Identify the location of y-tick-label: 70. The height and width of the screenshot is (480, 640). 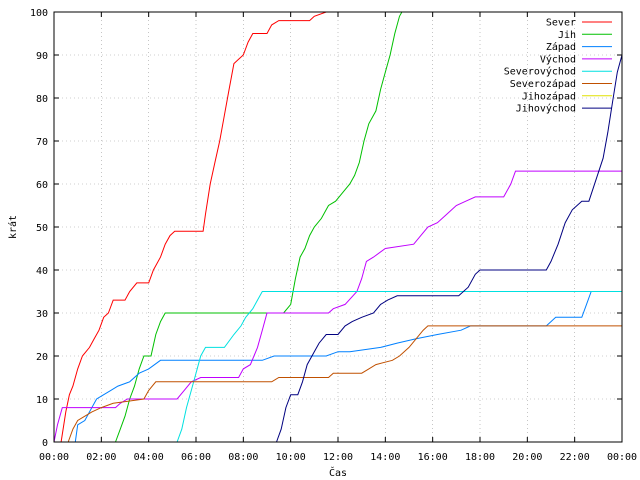
(42, 142).